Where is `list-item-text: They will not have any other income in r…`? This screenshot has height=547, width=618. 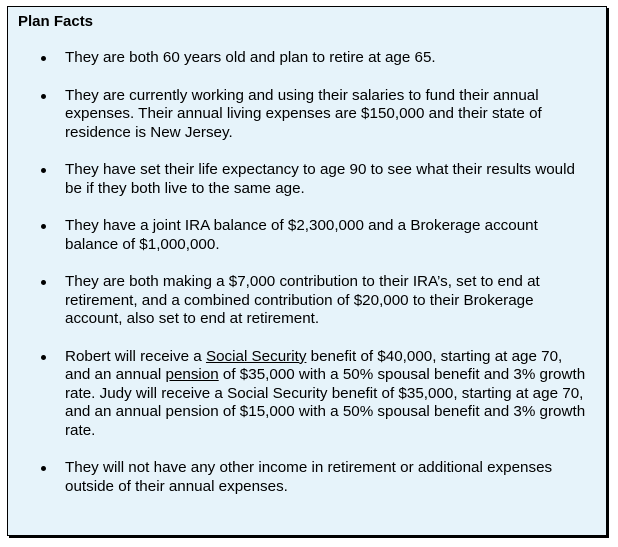 list-item-text: They will not have any other income in r… is located at coordinates (309, 477).